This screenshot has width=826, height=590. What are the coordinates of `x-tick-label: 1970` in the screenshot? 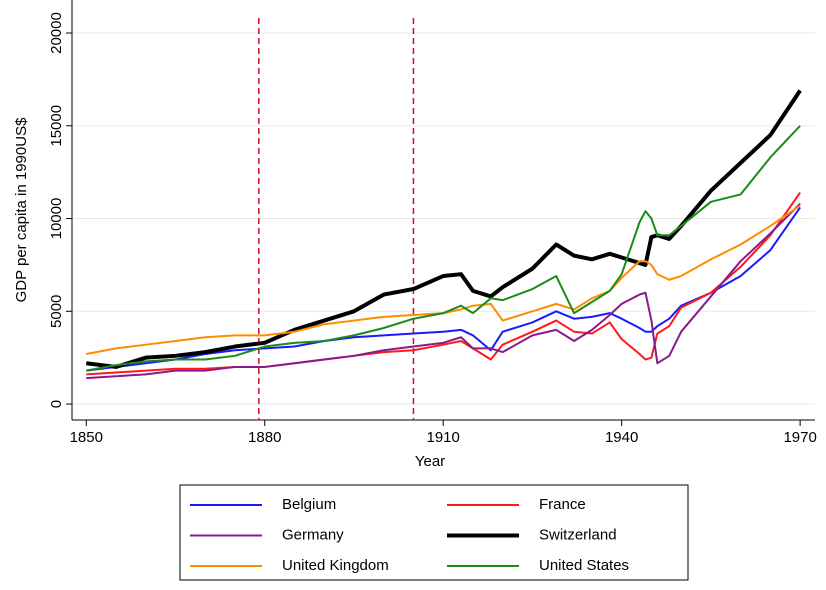 It's located at (799, 437).